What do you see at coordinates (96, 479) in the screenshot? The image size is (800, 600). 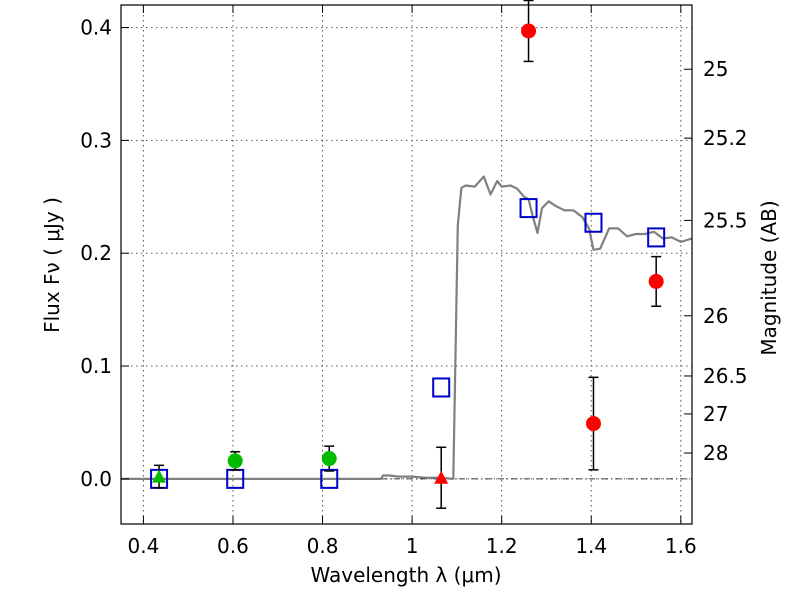 I see `y-tick-label: 0.0` at bounding box center [96, 479].